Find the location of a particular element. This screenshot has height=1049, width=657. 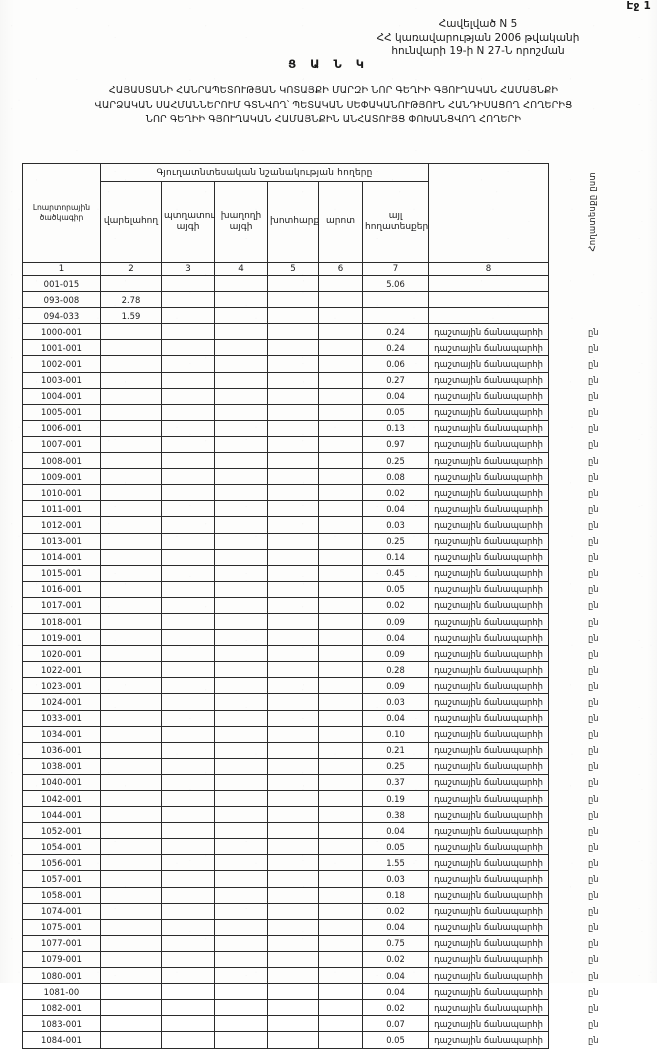

cell-code: 1040-001 is located at coordinates (61, 782).